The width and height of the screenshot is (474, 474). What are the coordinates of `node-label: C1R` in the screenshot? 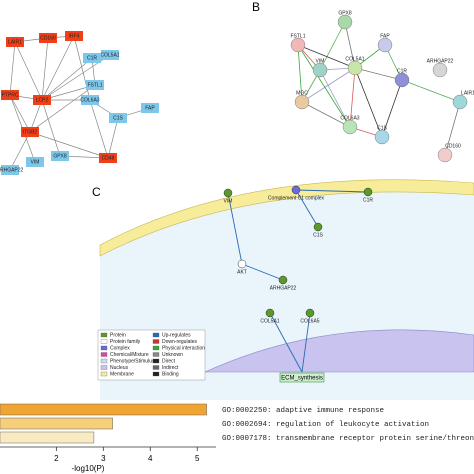 It's located at (368, 200).